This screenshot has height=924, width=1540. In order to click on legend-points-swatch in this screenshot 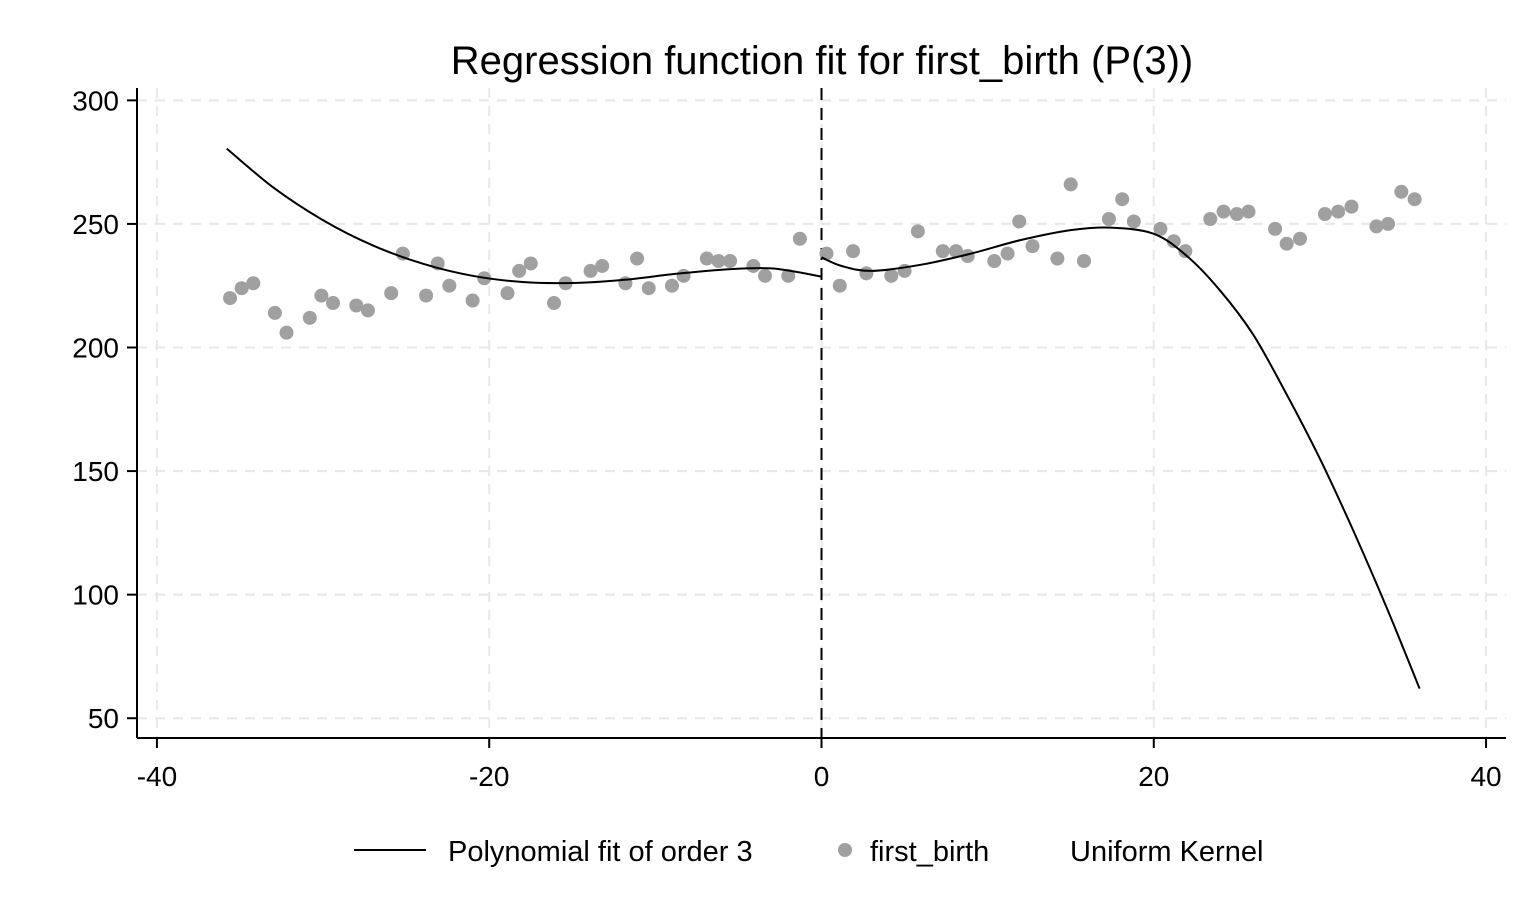, I will do `click(845, 850)`.